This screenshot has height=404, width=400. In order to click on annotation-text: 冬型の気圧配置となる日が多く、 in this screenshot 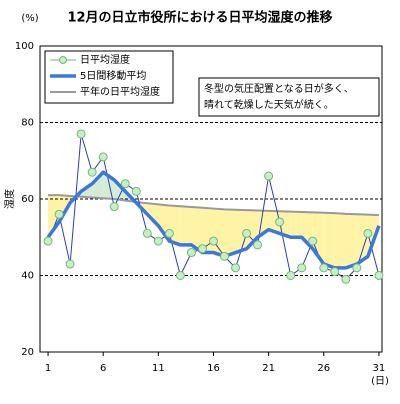, I will do `click(279, 88)`.